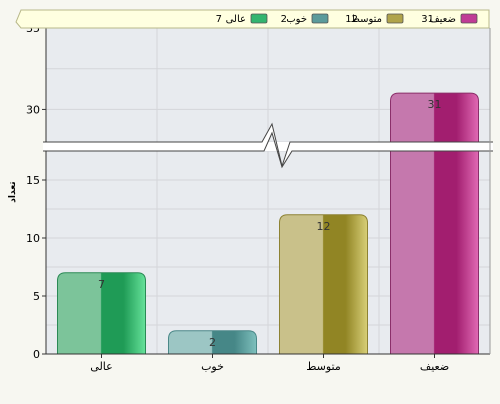  Describe the element at coordinates (212, 366) in the screenshot. I see `x-tick-label: خوب` at that location.